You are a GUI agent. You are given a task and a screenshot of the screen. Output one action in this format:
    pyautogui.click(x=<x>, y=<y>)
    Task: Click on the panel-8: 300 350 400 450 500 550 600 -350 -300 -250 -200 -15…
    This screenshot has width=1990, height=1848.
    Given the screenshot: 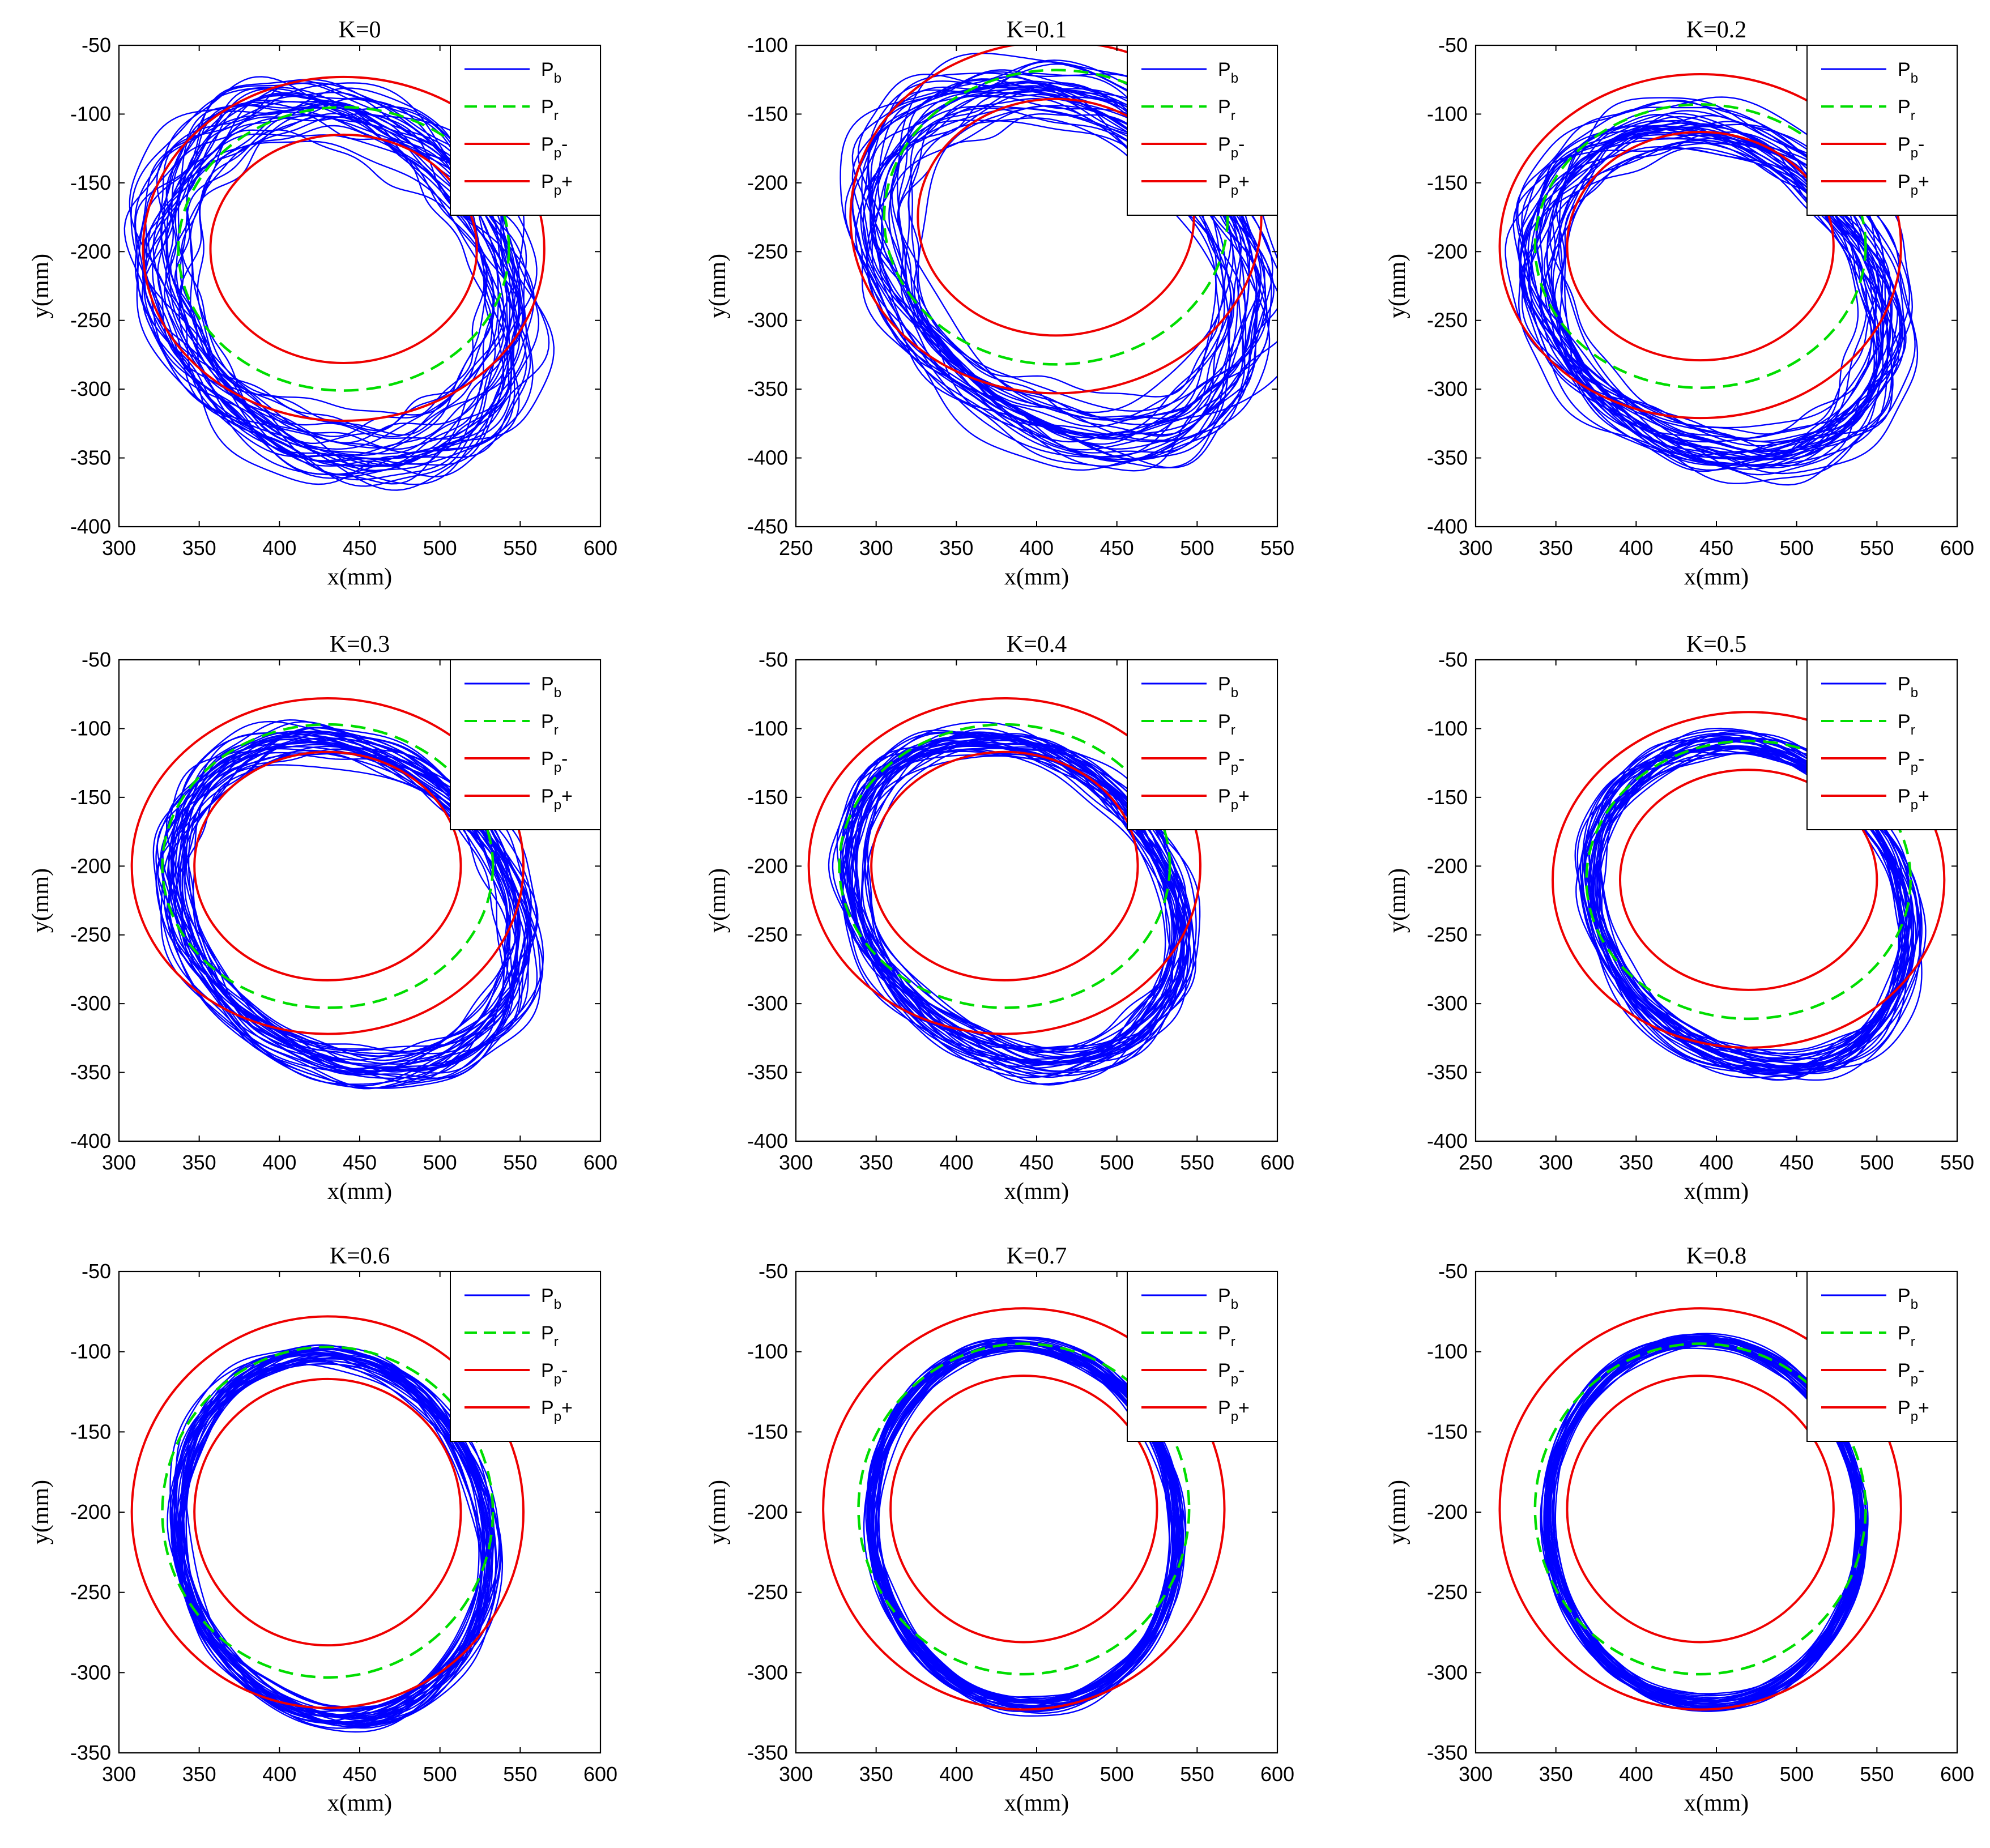 What is the action you would take?
    pyautogui.click(x=1679, y=1529)
    